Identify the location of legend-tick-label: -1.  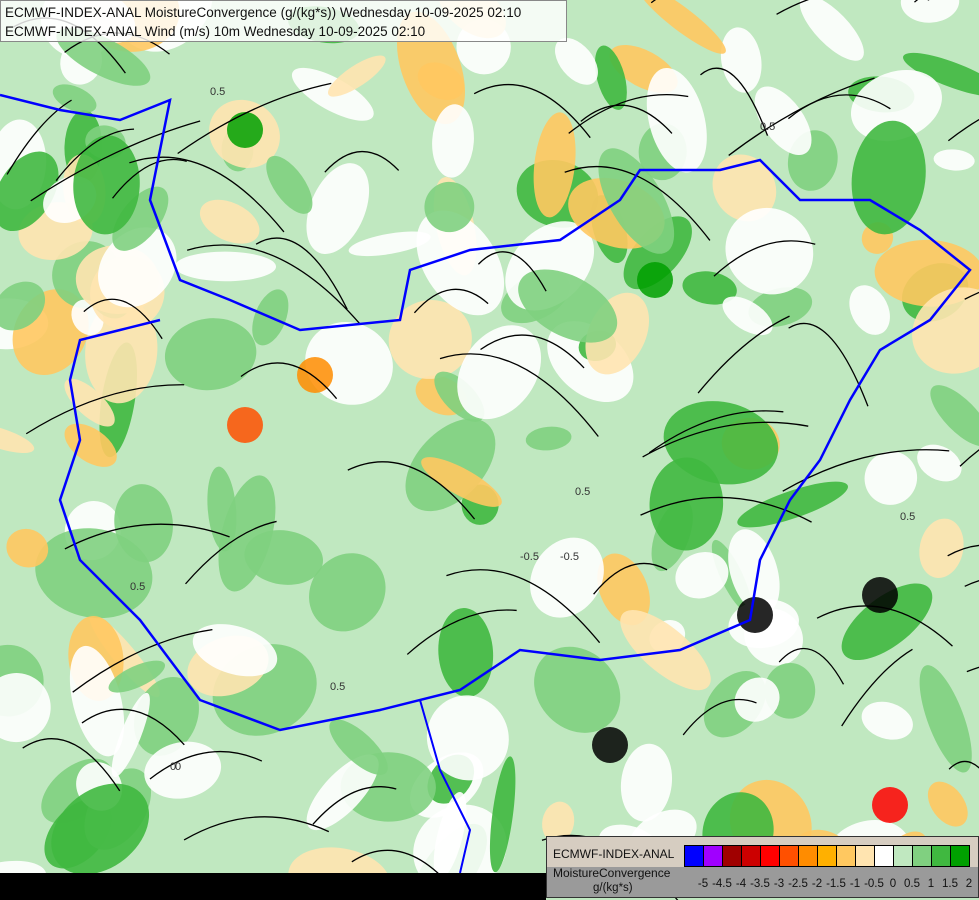
(855, 884).